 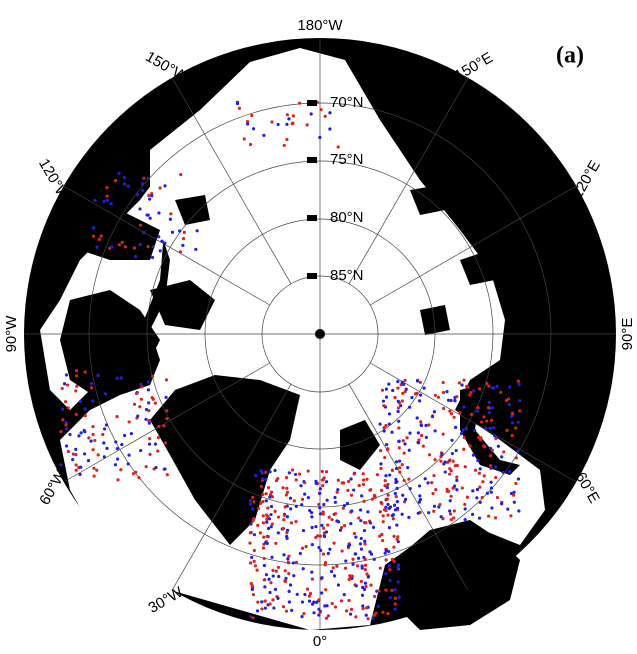 What do you see at coordinates (312, 160) in the screenshot?
I see `latitude-tick` at bounding box center [312, 160].